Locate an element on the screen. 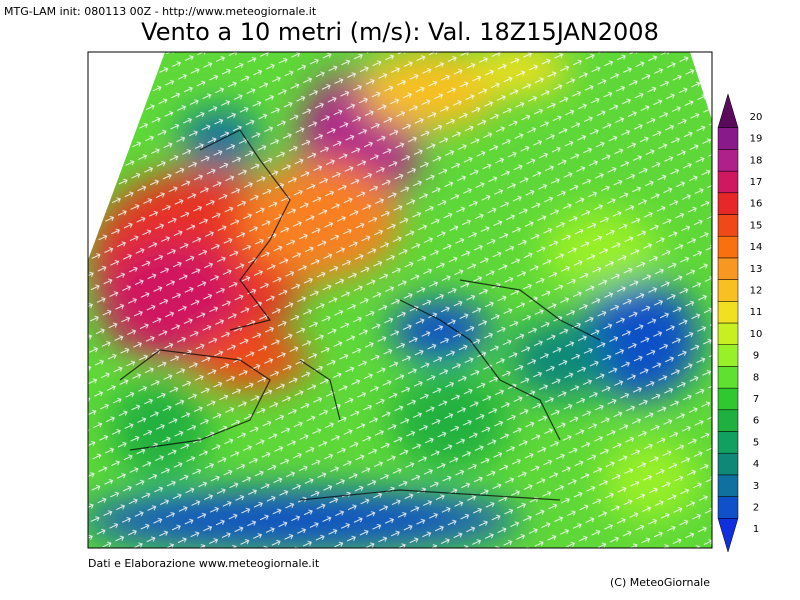 The image size is (800, 600). colorbar-label: 14 is located at coordinates (756, 247).